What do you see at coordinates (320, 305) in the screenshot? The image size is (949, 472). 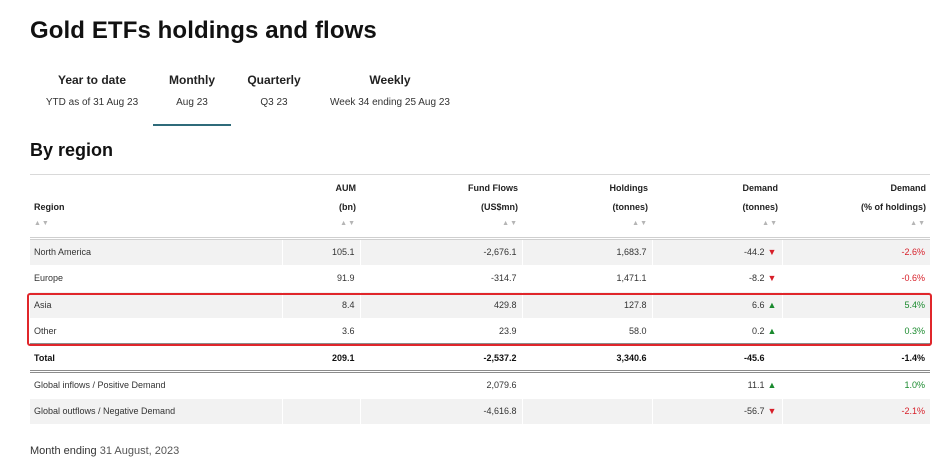 I see `aum-value: 8.4` at bounding box center [320, 305].